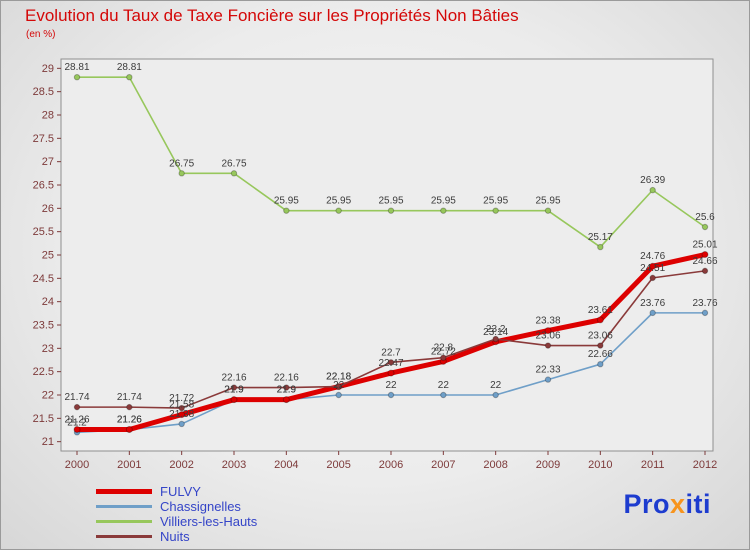 The width and height of the screenshot is (750, 550). I want to click on data-label: 23.14, so click(495, 332).